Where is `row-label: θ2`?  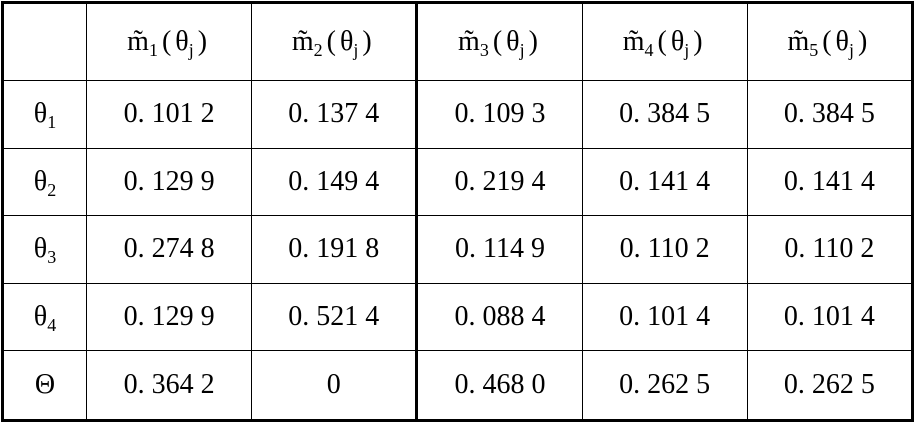 row-label: θ2 is located at coordinates (44, 182).